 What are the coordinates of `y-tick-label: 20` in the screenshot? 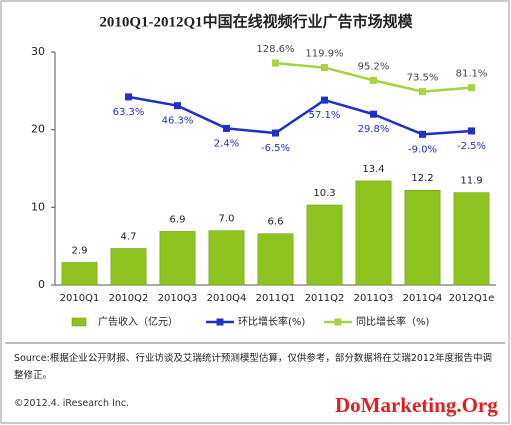 It's located at (38, 129).